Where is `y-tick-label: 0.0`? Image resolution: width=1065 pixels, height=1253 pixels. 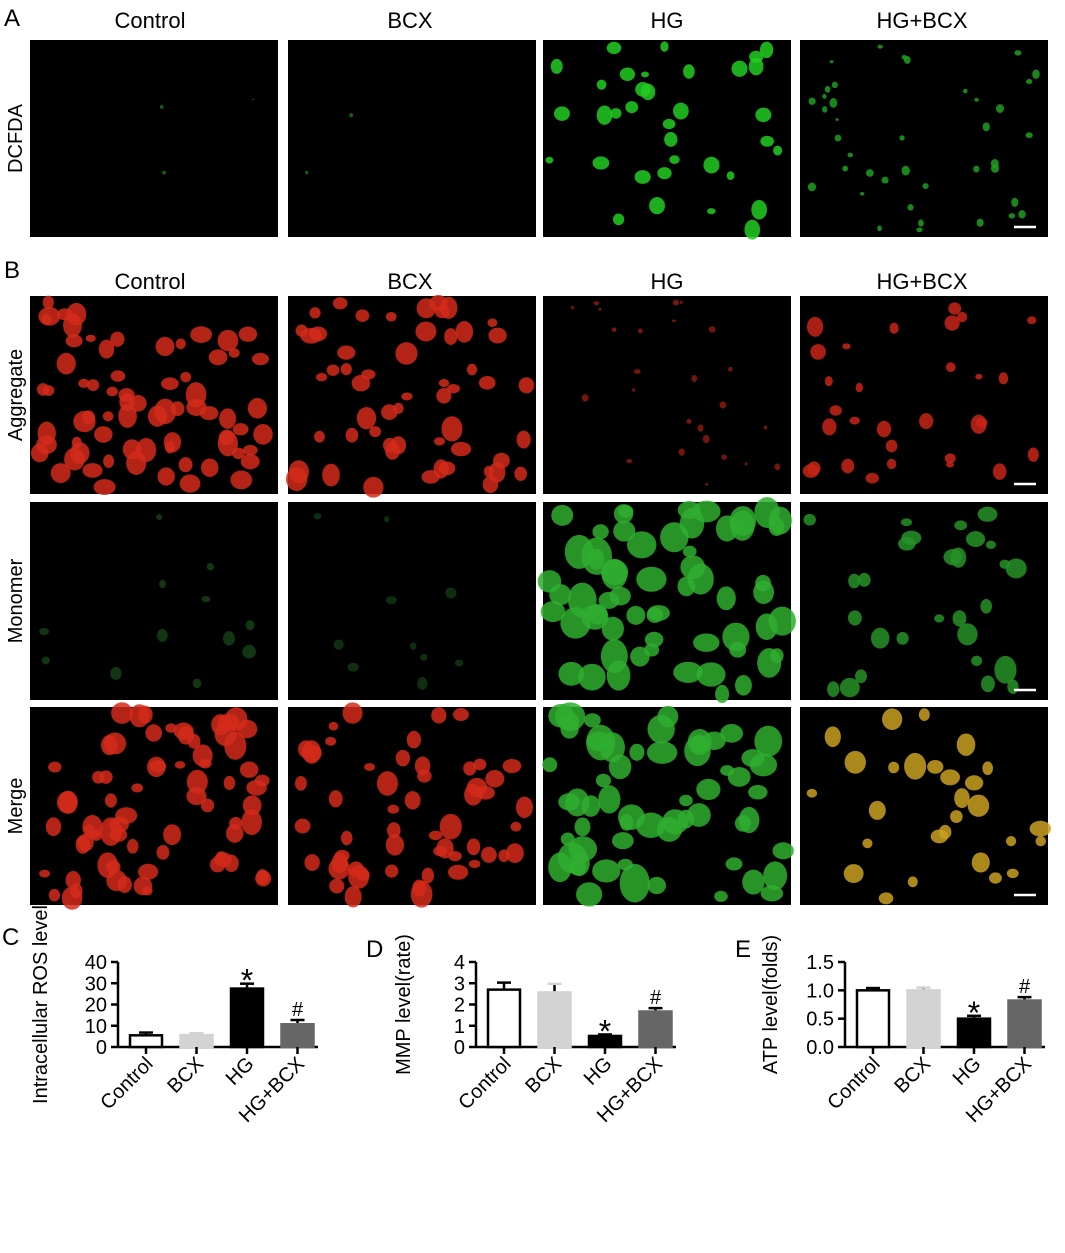
y-tick-label: 0.0 is located at coordinates (820, 1048).